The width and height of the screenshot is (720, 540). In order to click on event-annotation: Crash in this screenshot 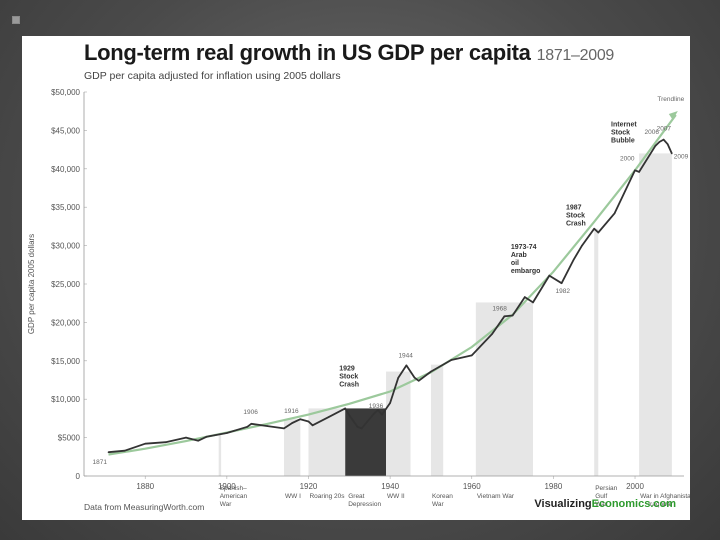, I will do `click(349, 384)`.